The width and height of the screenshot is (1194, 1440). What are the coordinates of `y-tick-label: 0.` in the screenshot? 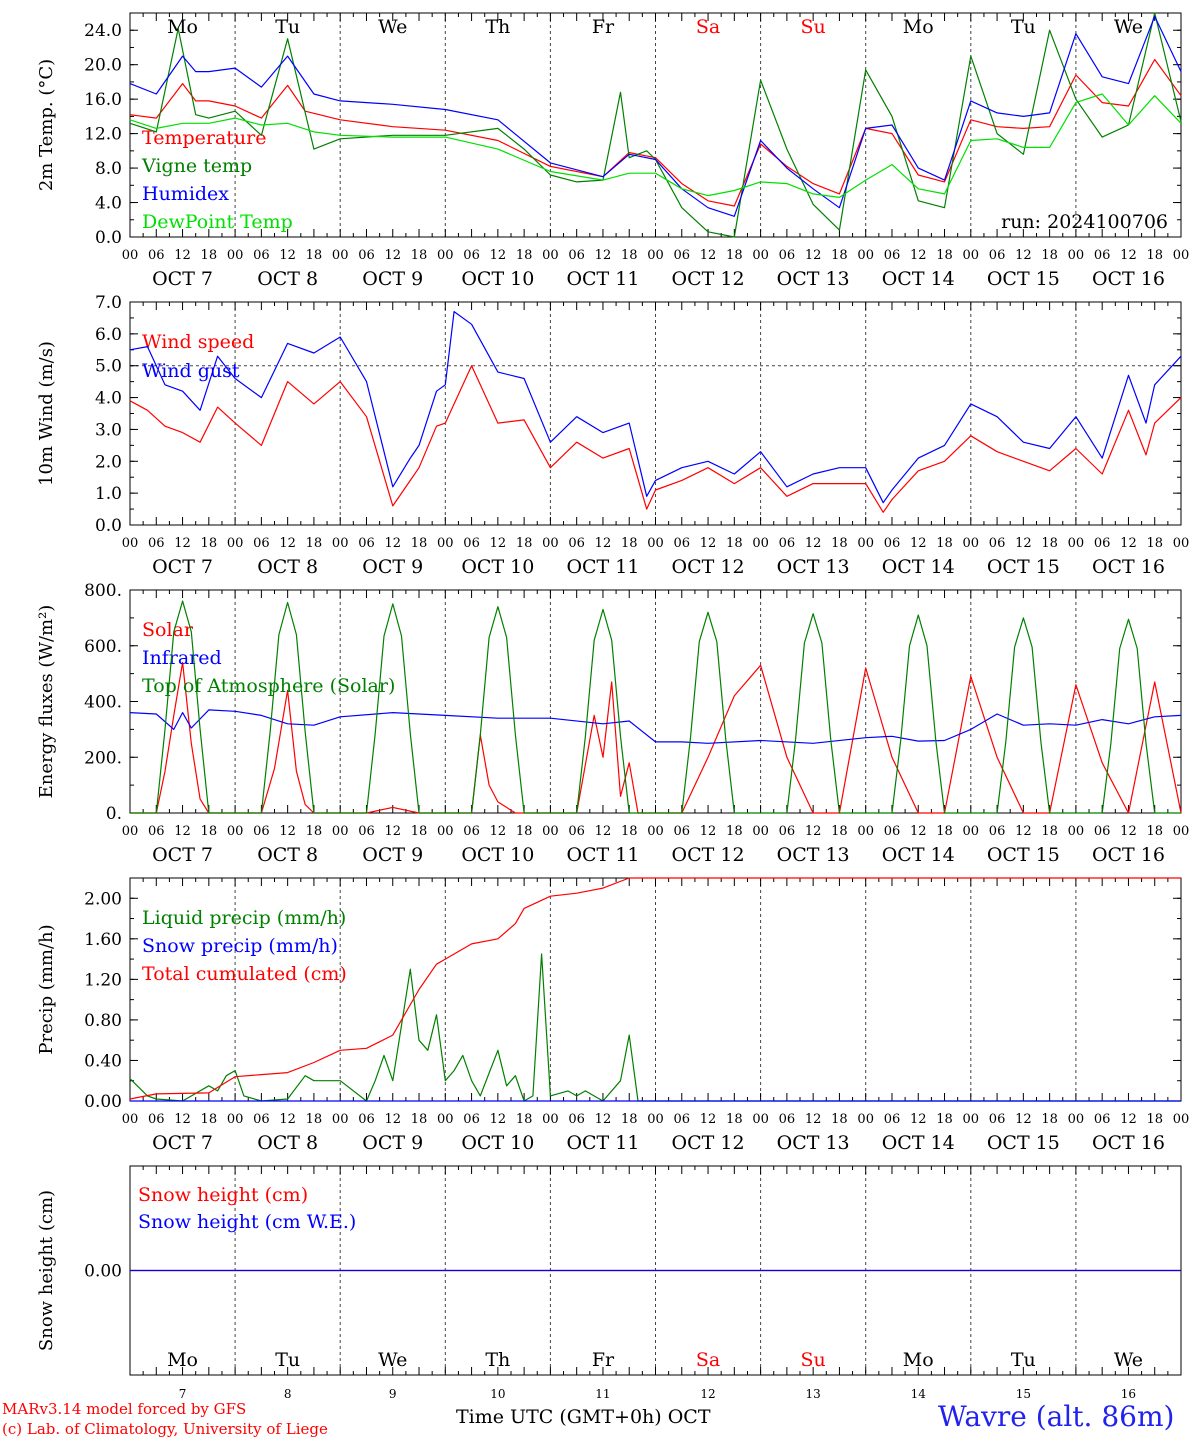 It's located at (114, 814).